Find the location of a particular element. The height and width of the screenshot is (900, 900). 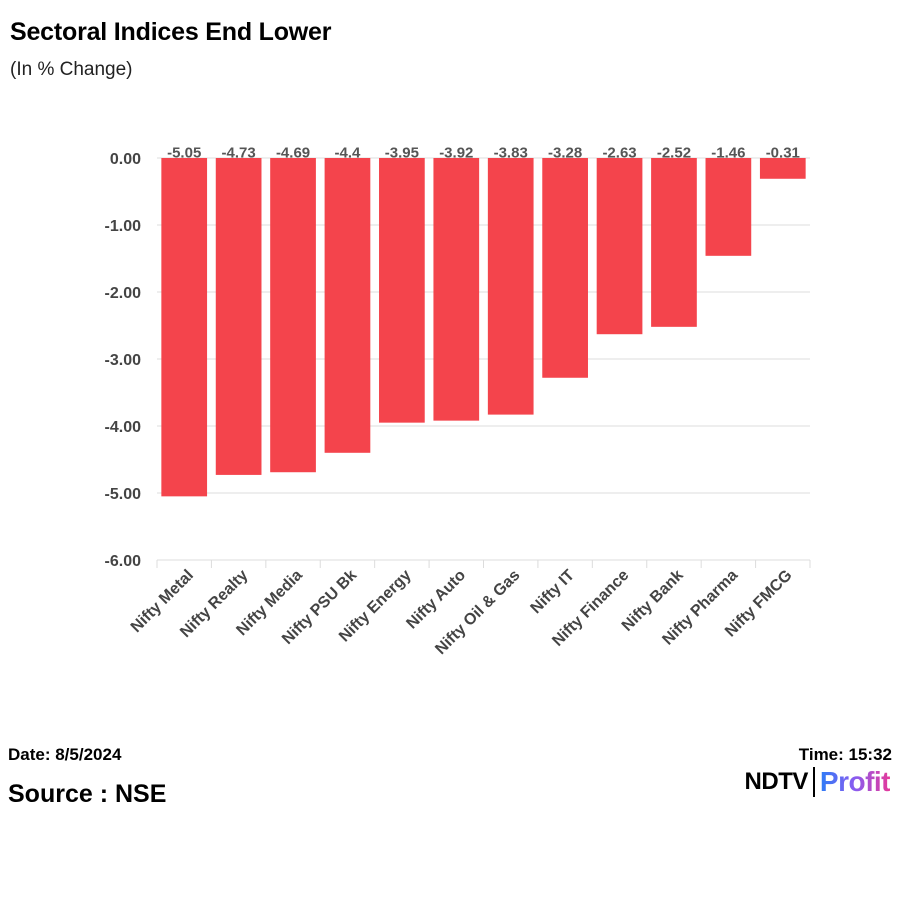

data-label: -3.92 is located at coordinates (456, 153).